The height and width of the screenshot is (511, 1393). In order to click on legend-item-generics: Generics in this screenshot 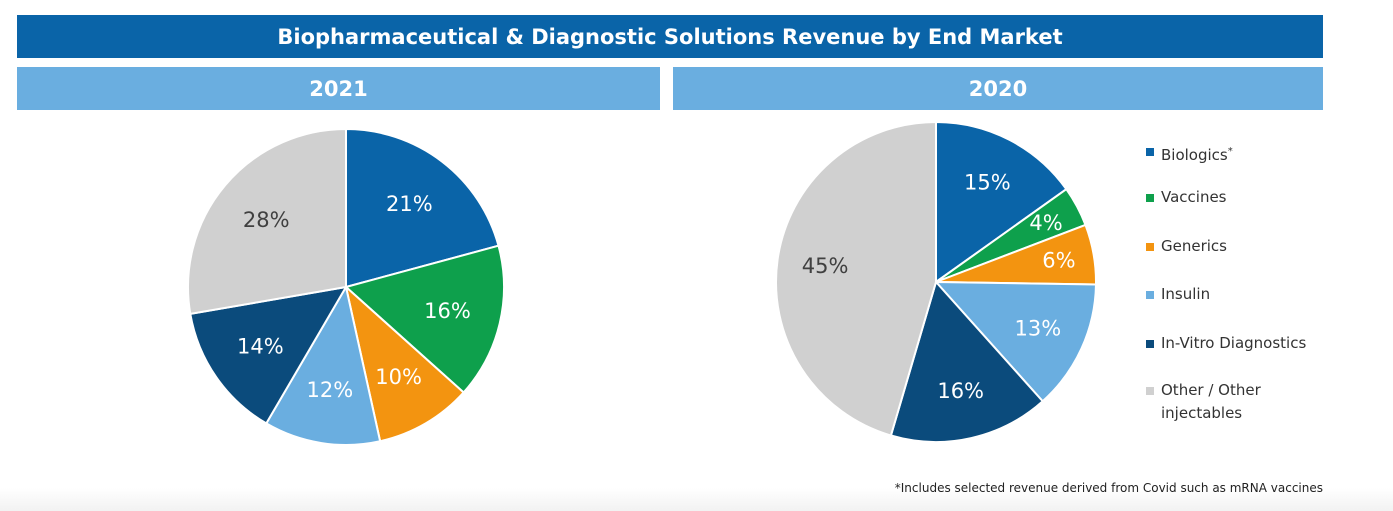, I will do `click(1246, 259)`.